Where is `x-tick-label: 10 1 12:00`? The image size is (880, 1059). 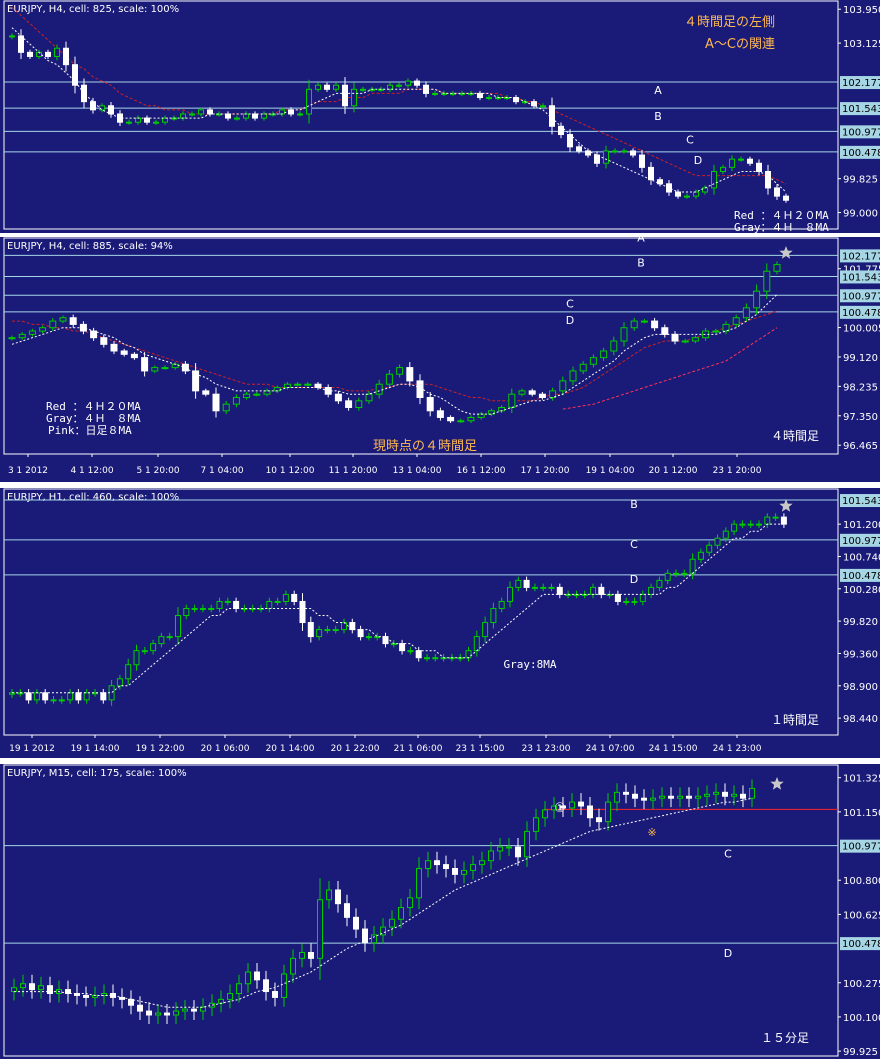 x-tick-label: 10 1 12:00 is located at coordinates (290, 471).